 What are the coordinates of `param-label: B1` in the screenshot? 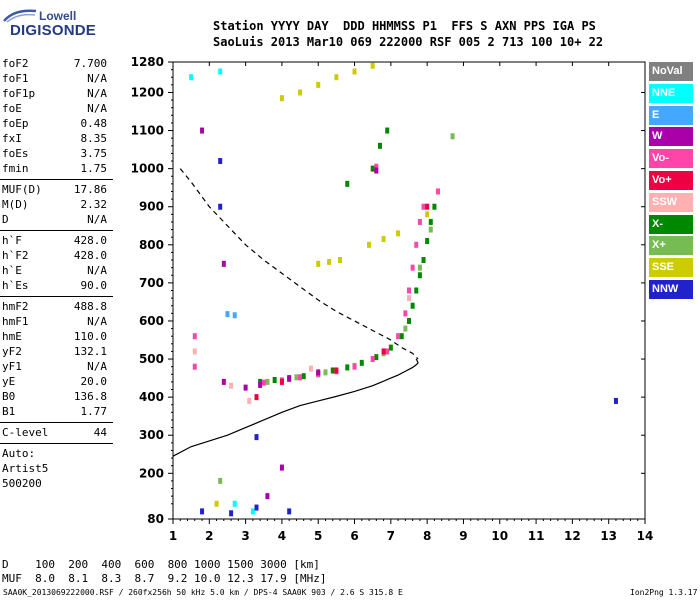 It's located at (9, 411).